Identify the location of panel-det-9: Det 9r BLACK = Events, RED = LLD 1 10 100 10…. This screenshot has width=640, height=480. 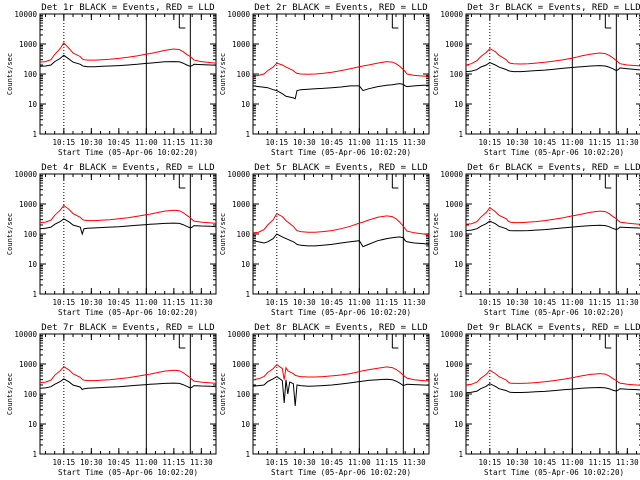
(536, 400).